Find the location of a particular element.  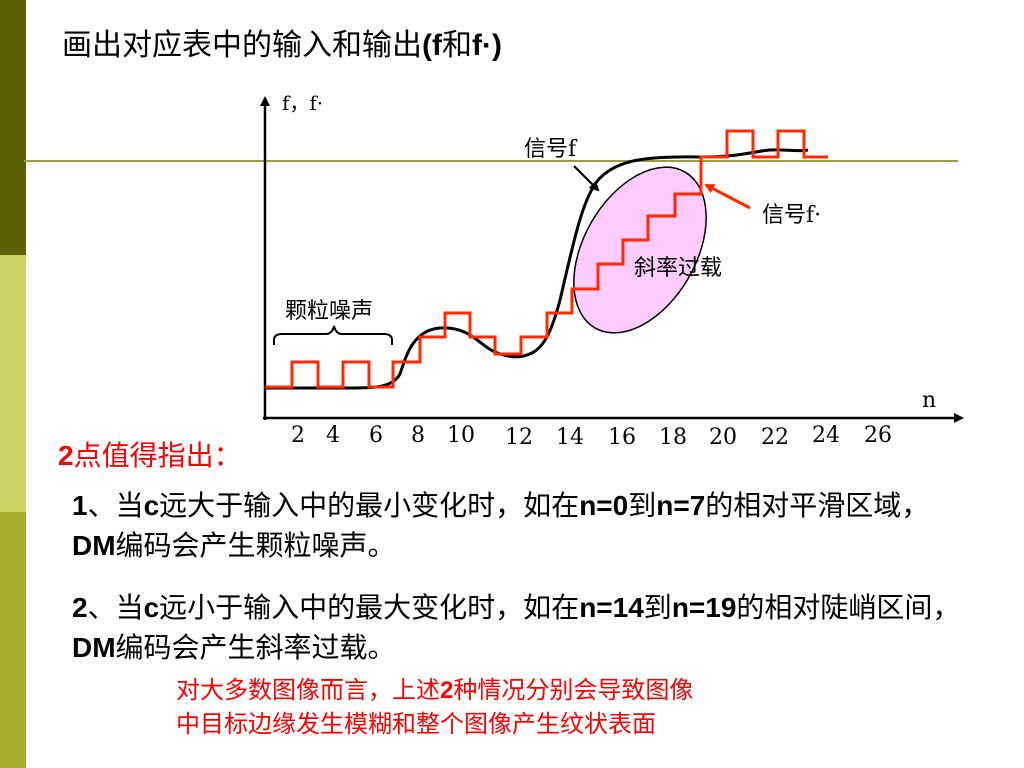

note-line-1: 对大多数图像而言，上述2种情况分别会导致图像 is located at coordinates (576, 690).